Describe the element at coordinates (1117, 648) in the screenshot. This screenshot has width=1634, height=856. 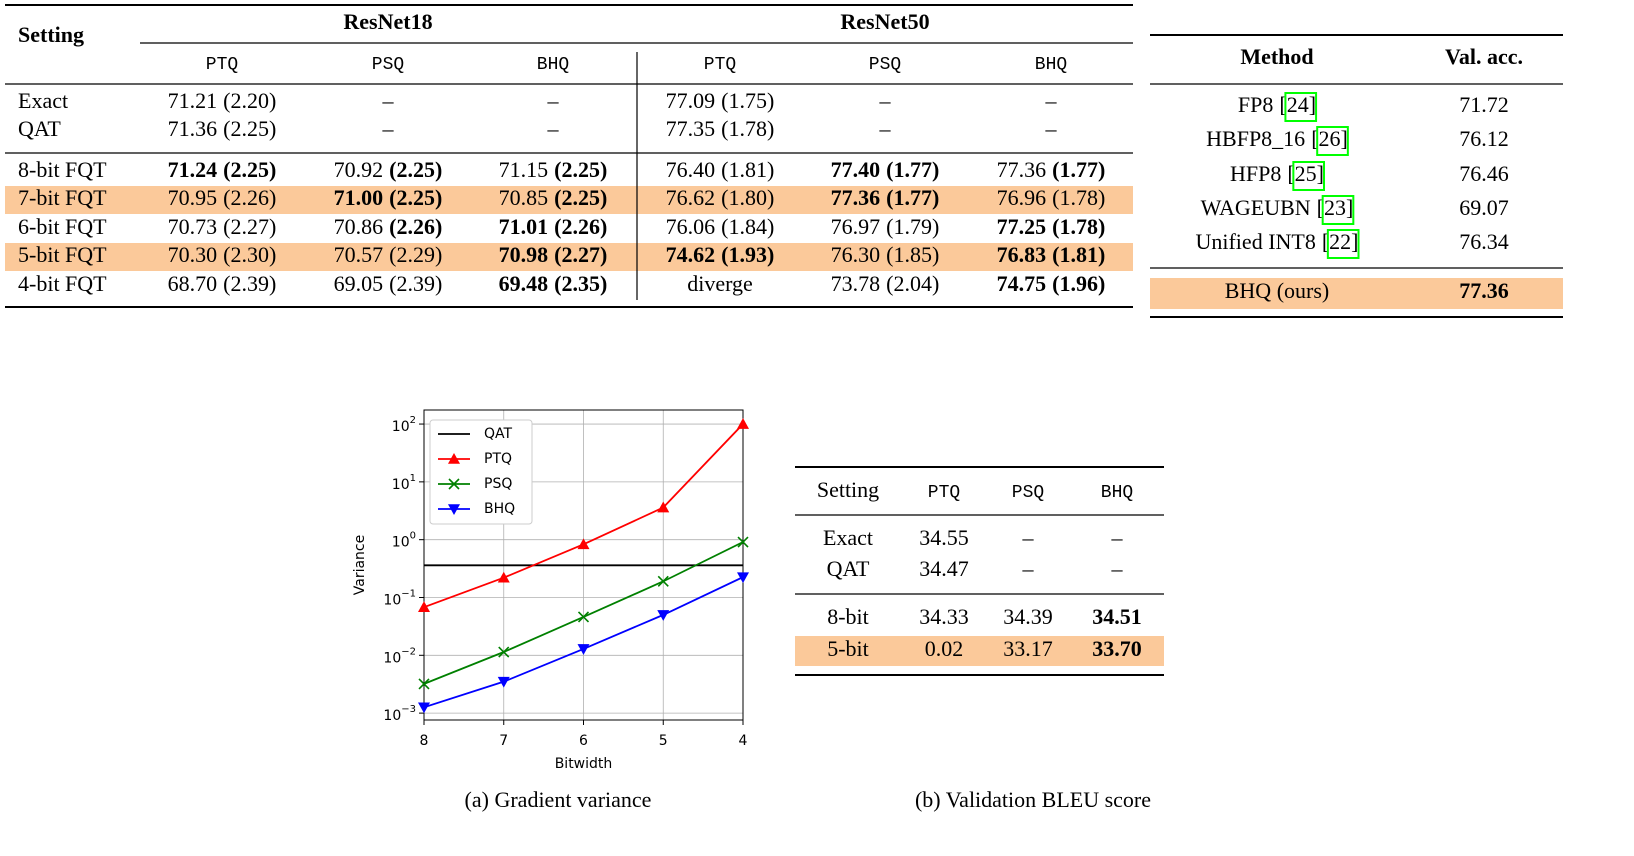
I see `table-cell: 33.70` at that location.